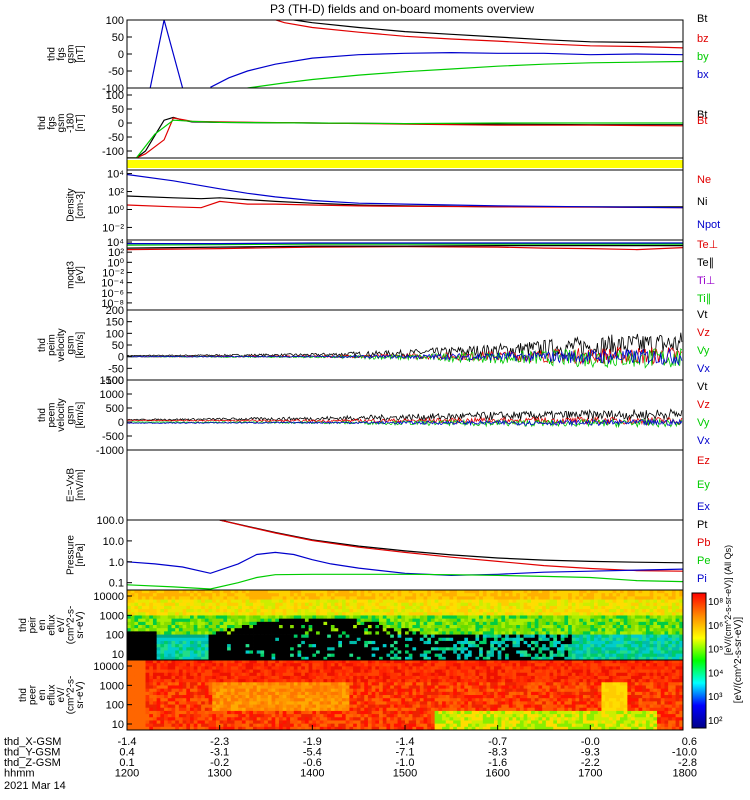  What do you see at coordinates (405, 422) in the screenshot?
I see `noise-blue-line` at bounding box center [405, 422].